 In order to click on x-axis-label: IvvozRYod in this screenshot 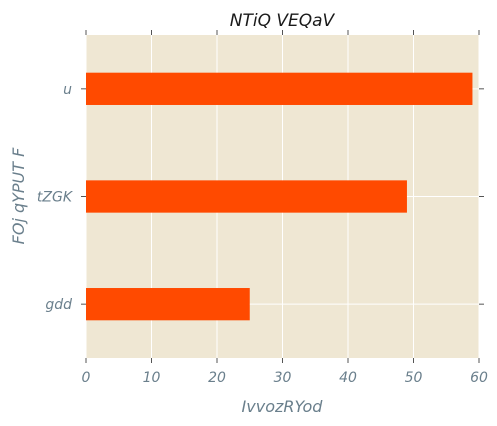, I will do `click(283, 406)`.